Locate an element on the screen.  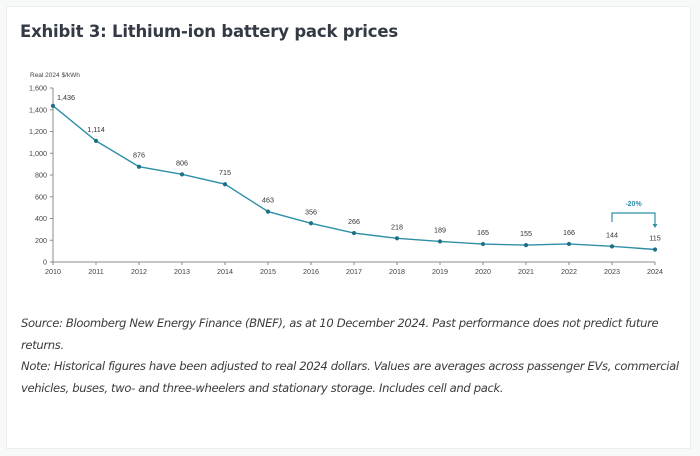
x-tick-label: 2016 is located at coordinates (311, 271).